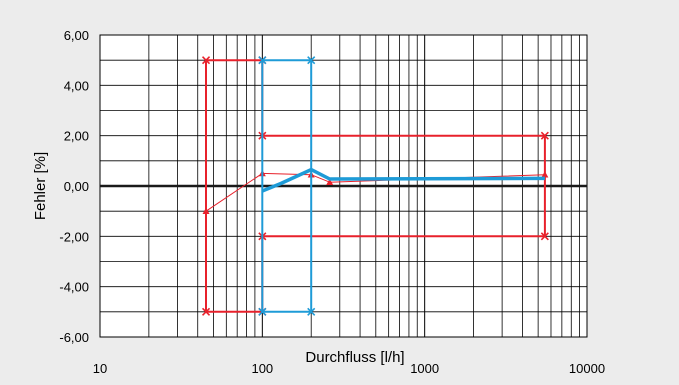  Describe the element at coordinates (262, 368) in the screenshot. I see `x-tick-label: 100` at that location.